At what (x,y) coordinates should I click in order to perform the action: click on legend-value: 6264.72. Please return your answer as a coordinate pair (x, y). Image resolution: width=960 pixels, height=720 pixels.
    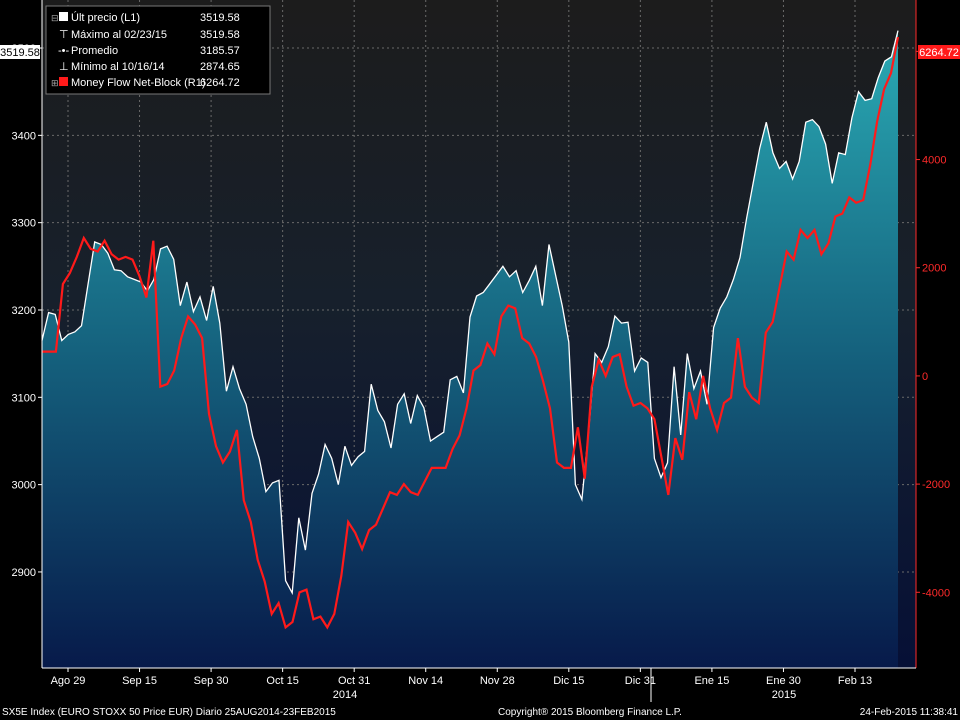
    Looking at the image, I should click on (220, 83).